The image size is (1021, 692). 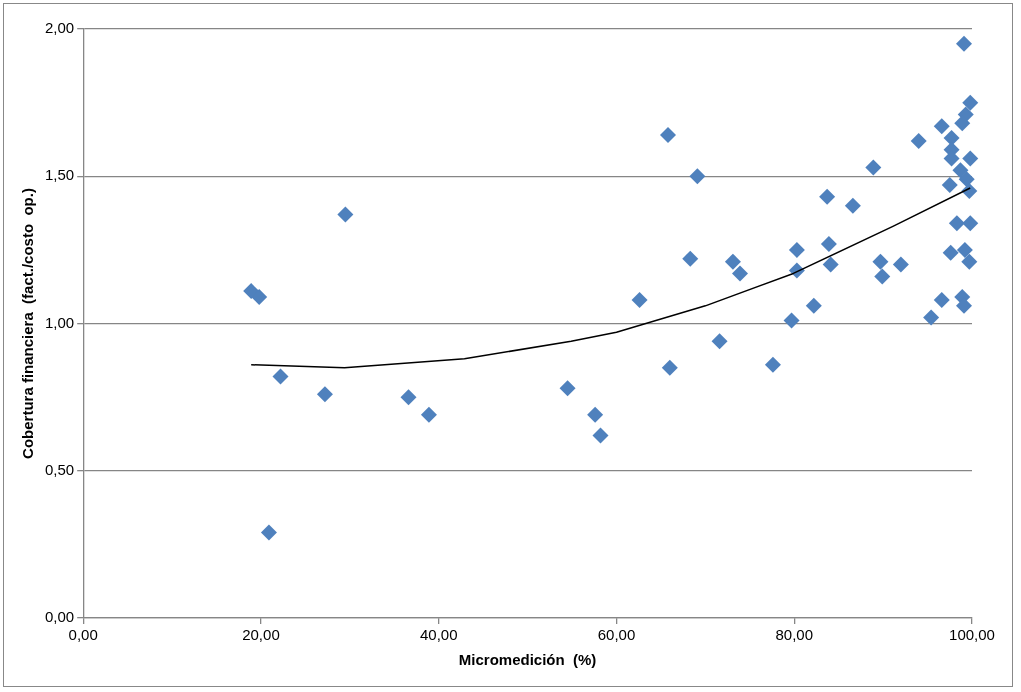 What do you see at coordinates (59, 322) in the screenshot?
I see `y-tick-label: 1,00` at bounding box center [59, 322].